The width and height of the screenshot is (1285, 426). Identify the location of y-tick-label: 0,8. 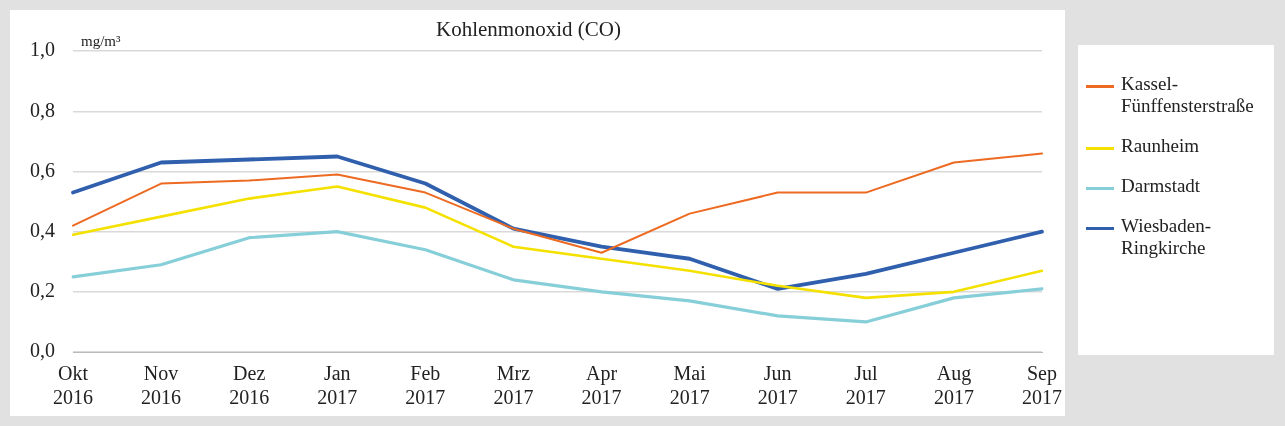
(42, 109).